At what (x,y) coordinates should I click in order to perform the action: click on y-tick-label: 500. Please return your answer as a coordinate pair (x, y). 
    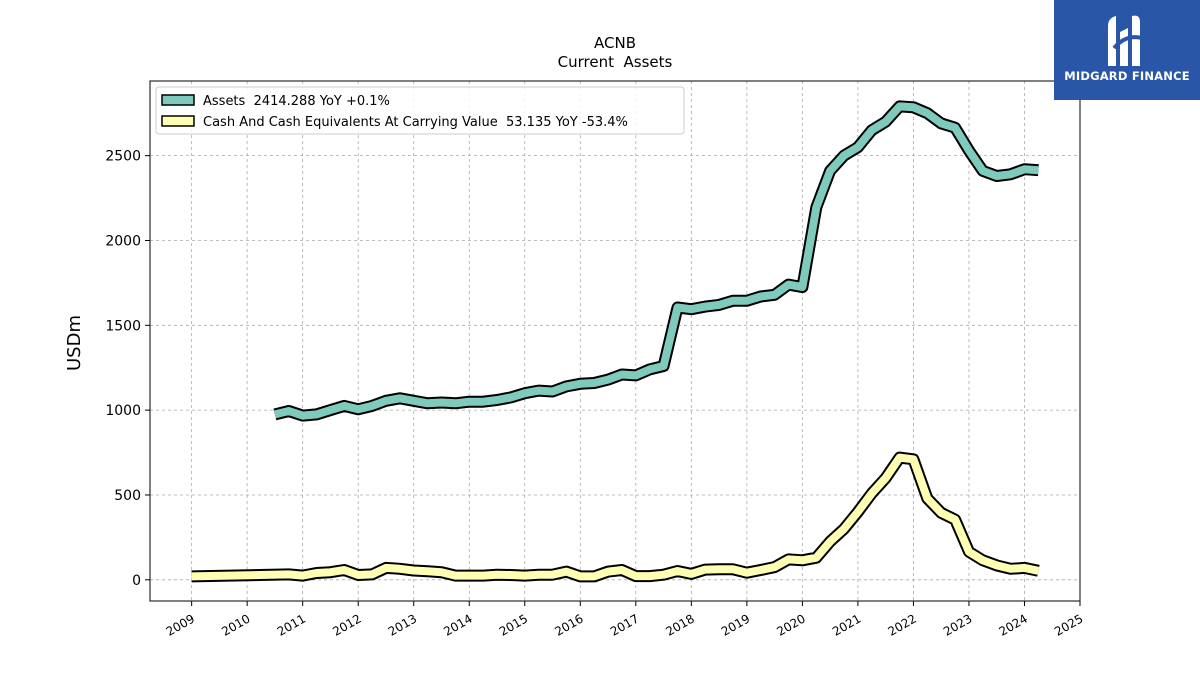
    Looking at the image, I should click on (127, 496).